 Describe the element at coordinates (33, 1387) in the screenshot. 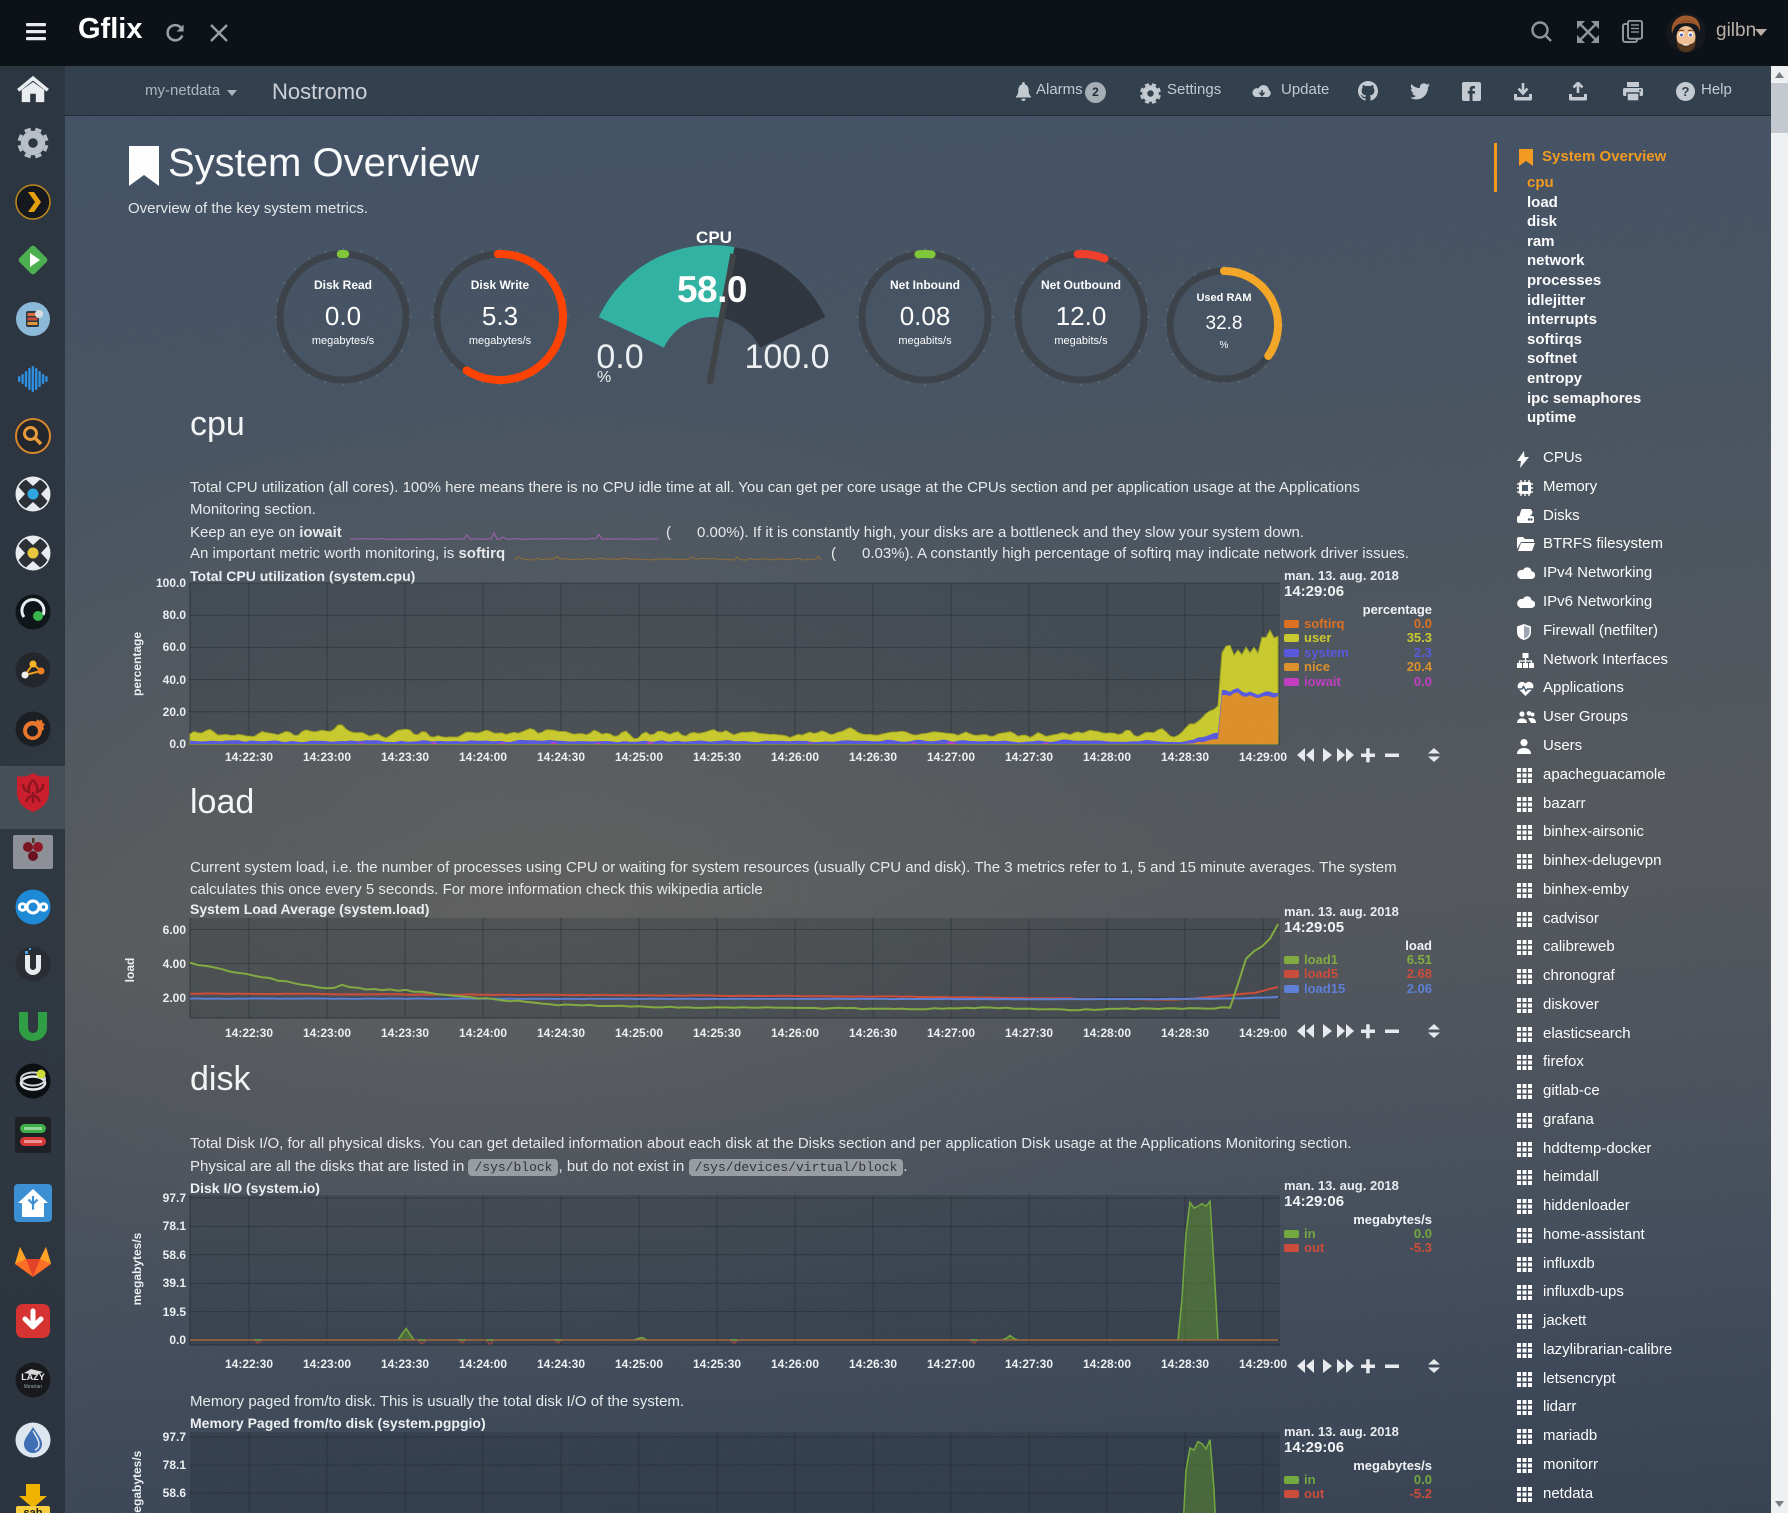

I see `svg-text: librarian` at that location.